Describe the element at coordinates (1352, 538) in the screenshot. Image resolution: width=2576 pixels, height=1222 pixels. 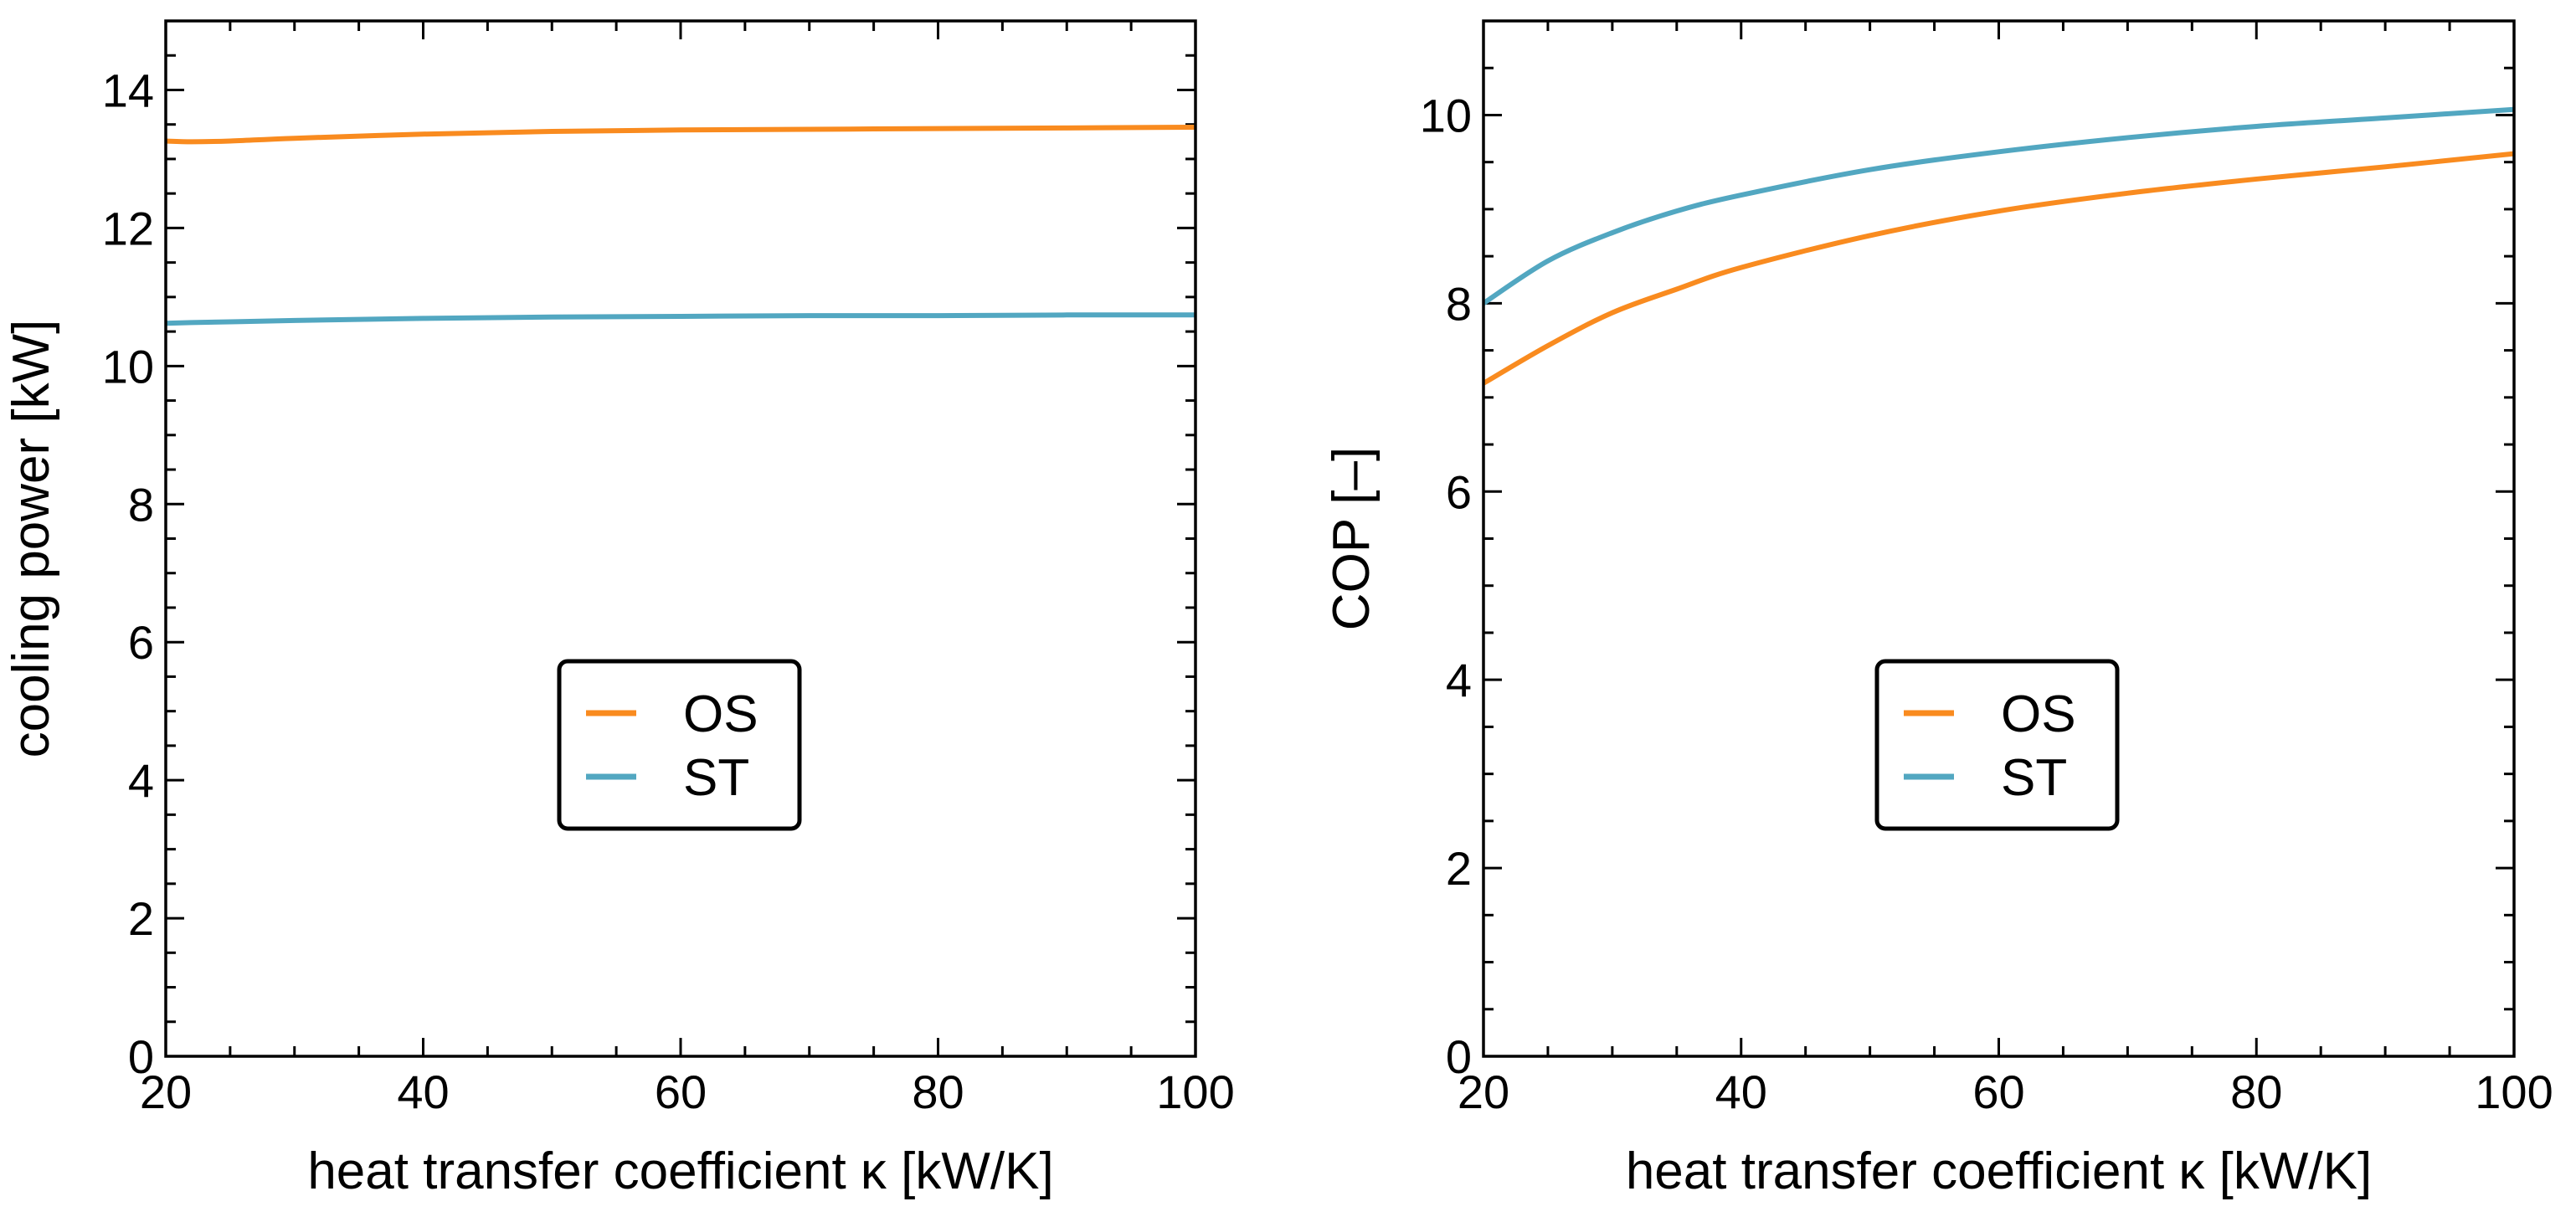
I see `y-axis-label: COP [–]` at that location.